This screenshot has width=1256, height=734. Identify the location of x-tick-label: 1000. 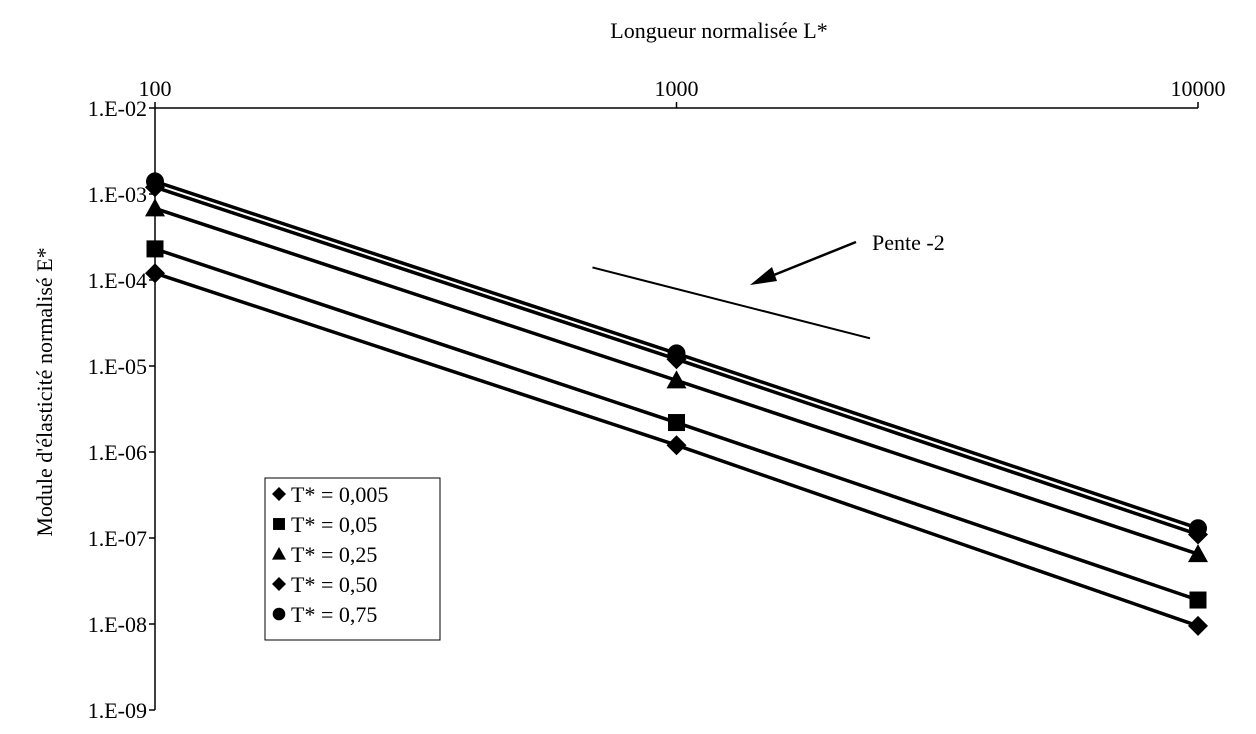
(677, 88).